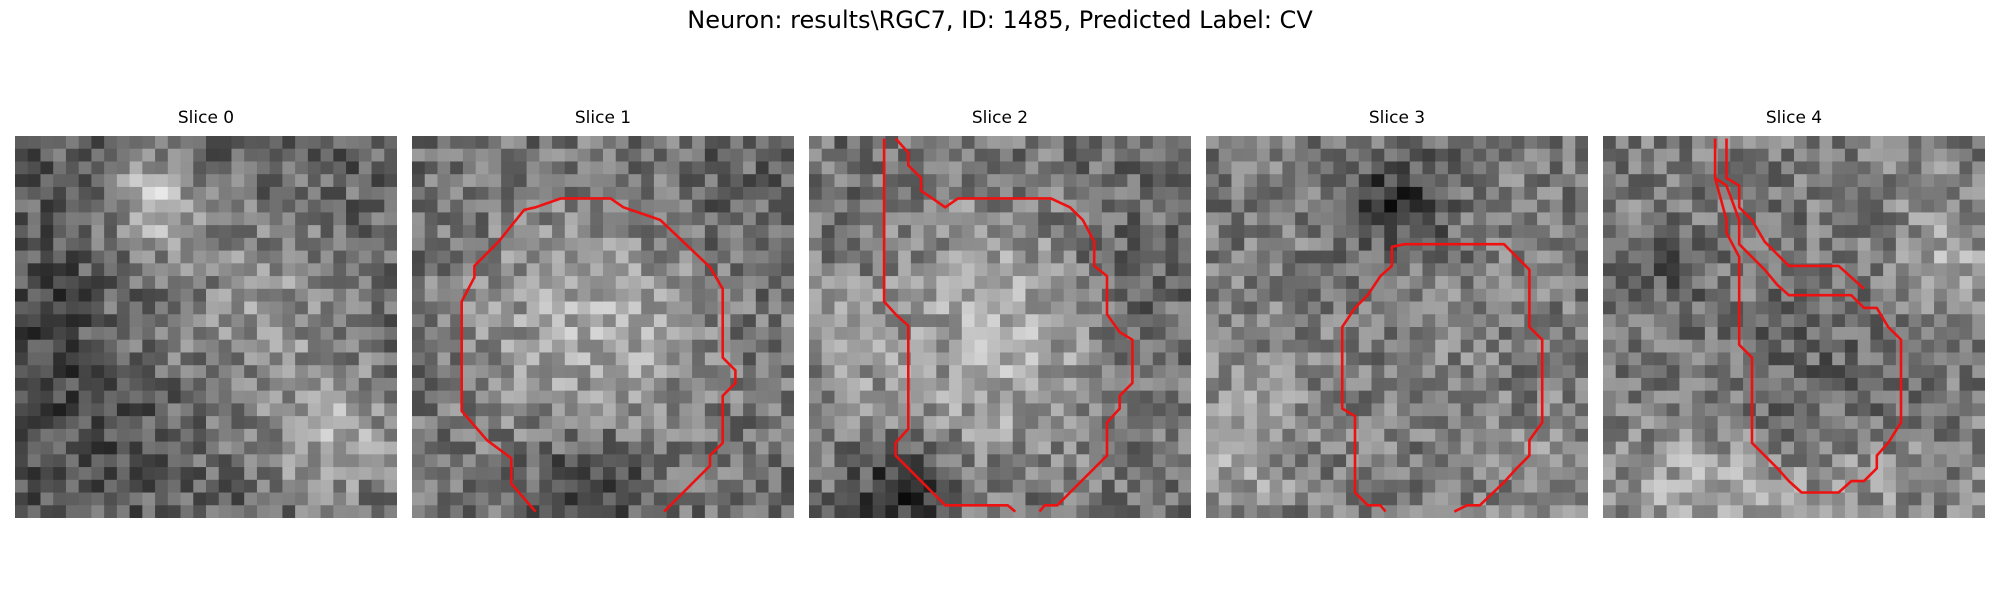 The height and width of the screenshot is (600, 2000). I want to click on slice-title: Slice 3, so click(1397, 118).